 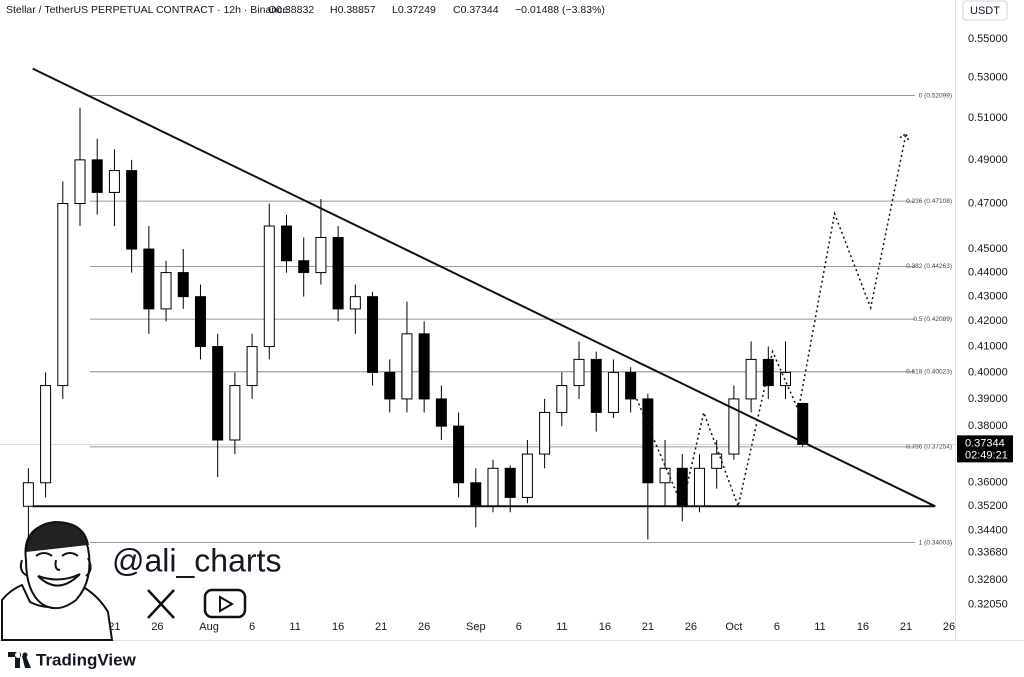 I want to click on x-tick-label: Sep, so click(x=476, y=627).